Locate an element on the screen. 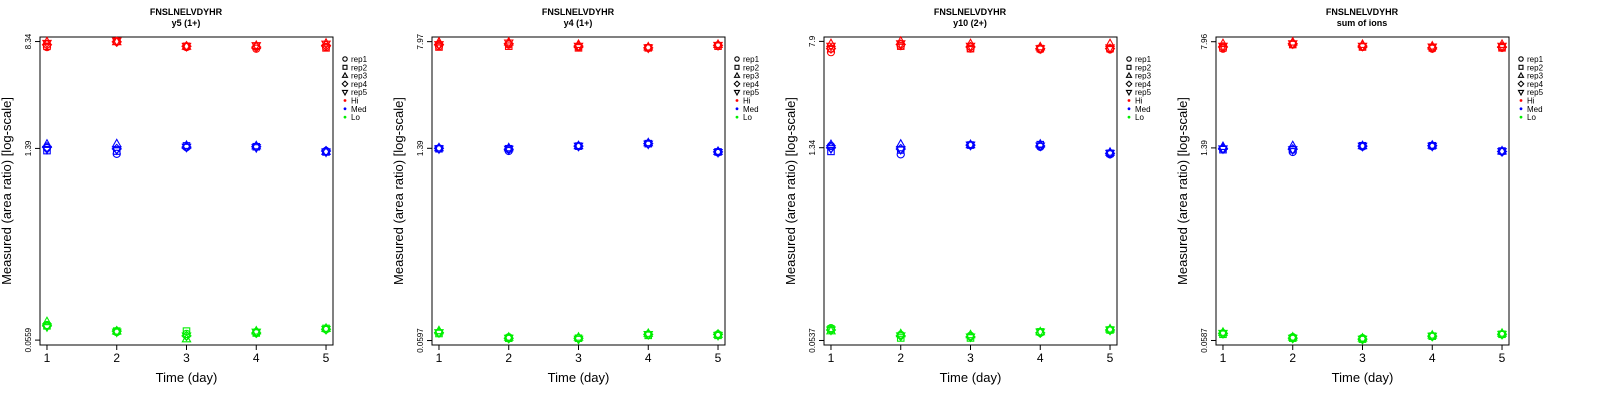 The height and width of the screenshot is (405, 1600). panel-subtitle: sum of ions is located at coordinates (1362, 23).